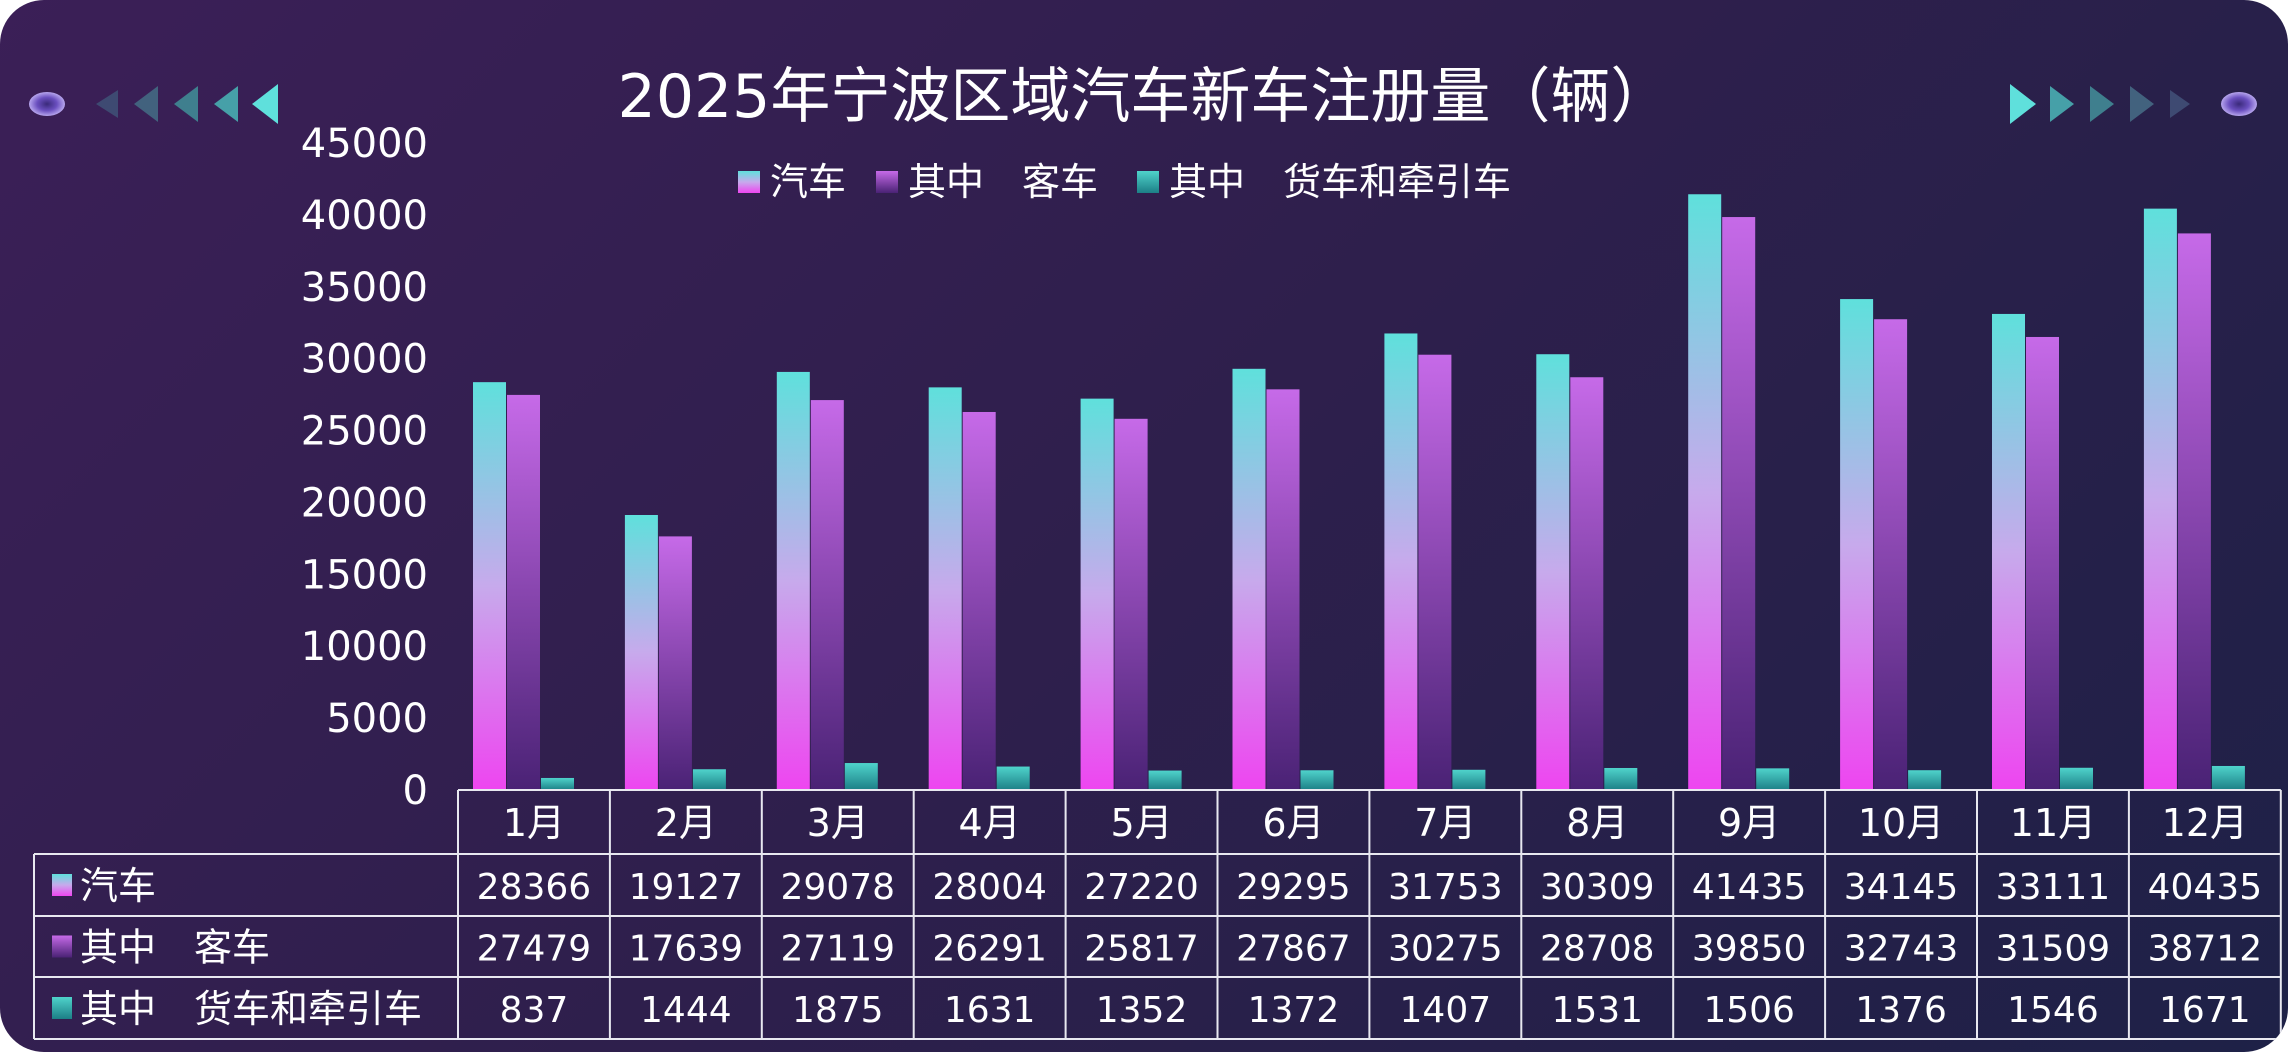  I want to click on table-cell: 1444, so click(686, 1010).